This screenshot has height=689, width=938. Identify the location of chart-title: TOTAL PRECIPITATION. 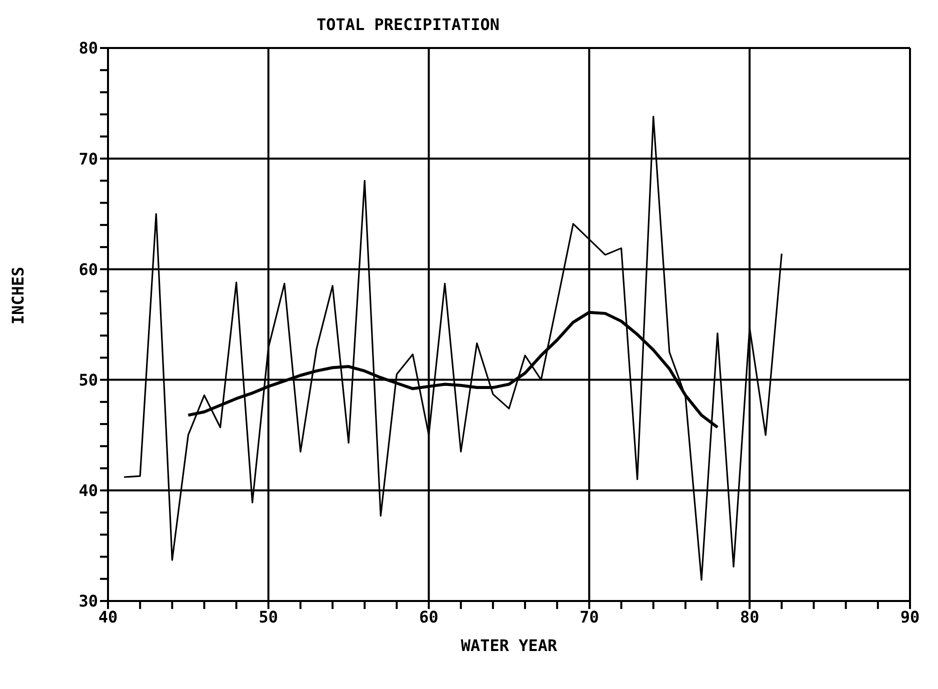
(408, 24).